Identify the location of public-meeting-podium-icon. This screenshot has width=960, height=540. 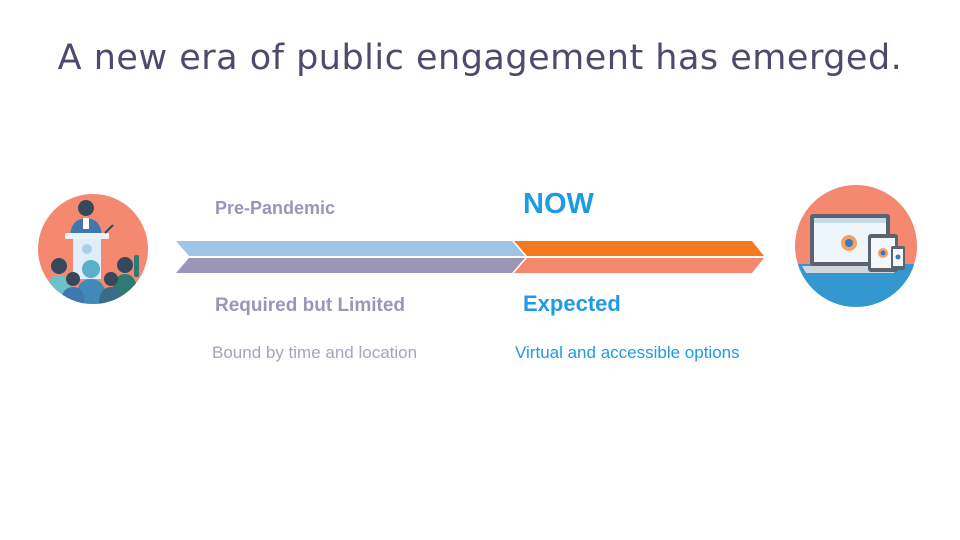
(93, 249).